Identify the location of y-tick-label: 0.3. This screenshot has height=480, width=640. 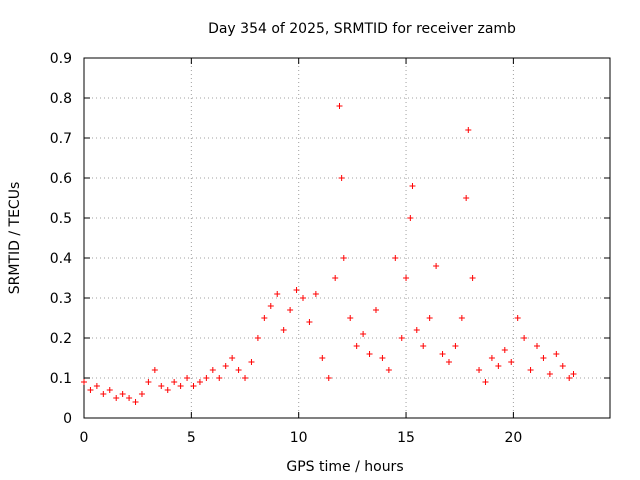
(61, 299).